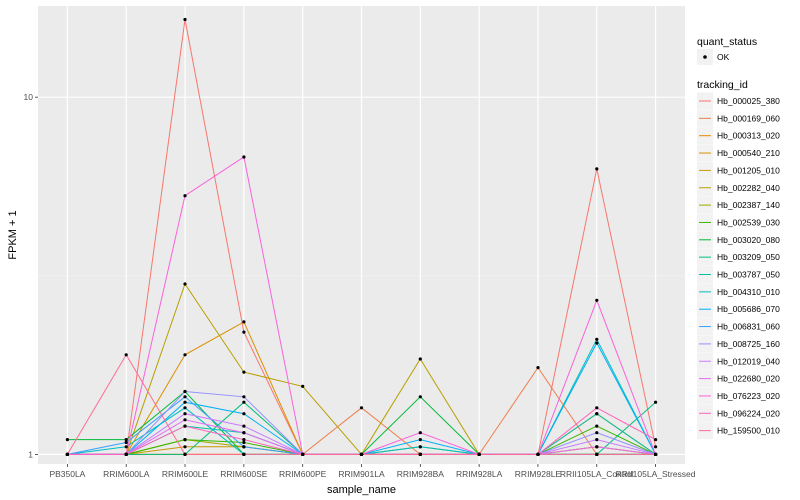  What do you see at coordinates (748, 379) in the screenshot?
I see `legend-series-label: Hb_022680_020` at bounding box center [748, 379].